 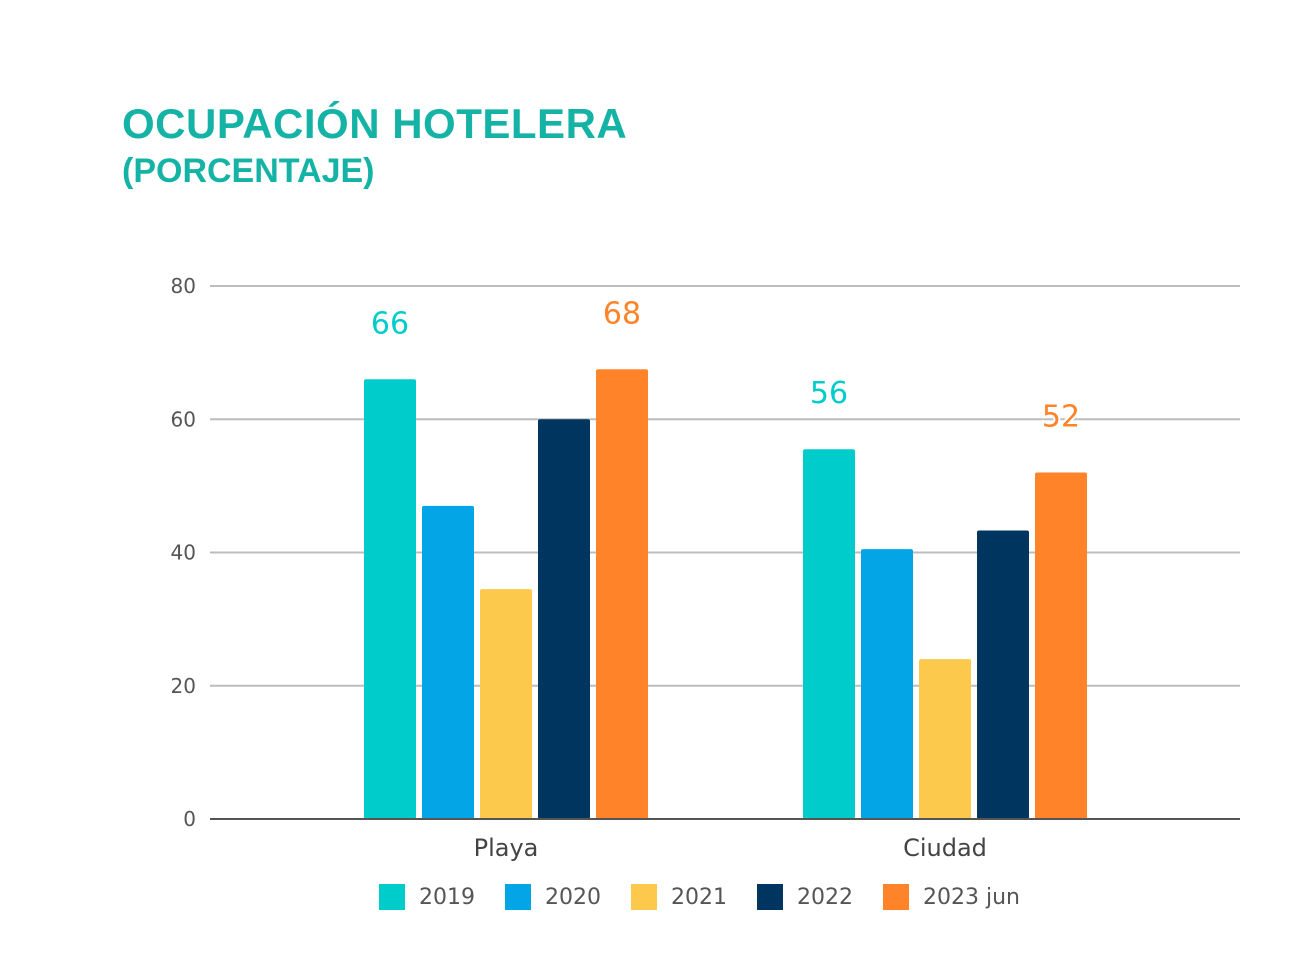 I want to click on bar-playa-2021, so click(x=506, y=704).